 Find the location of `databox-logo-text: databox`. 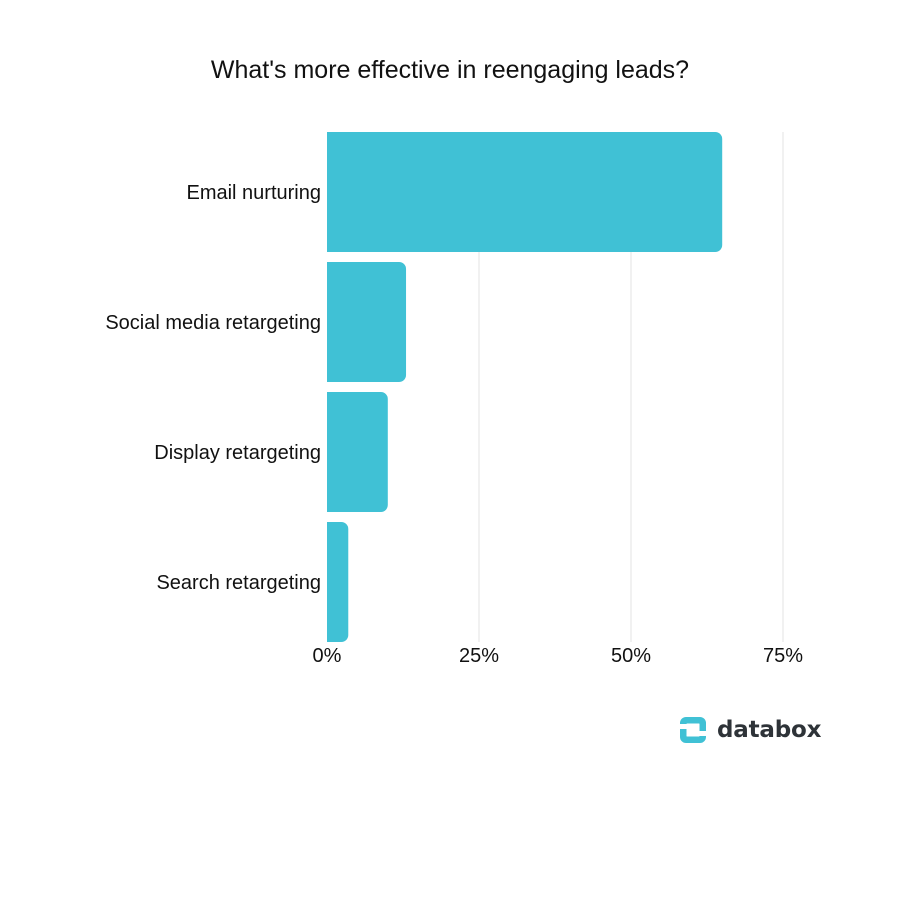

databox-logo-text: databox is located at coordinates (769, 730).